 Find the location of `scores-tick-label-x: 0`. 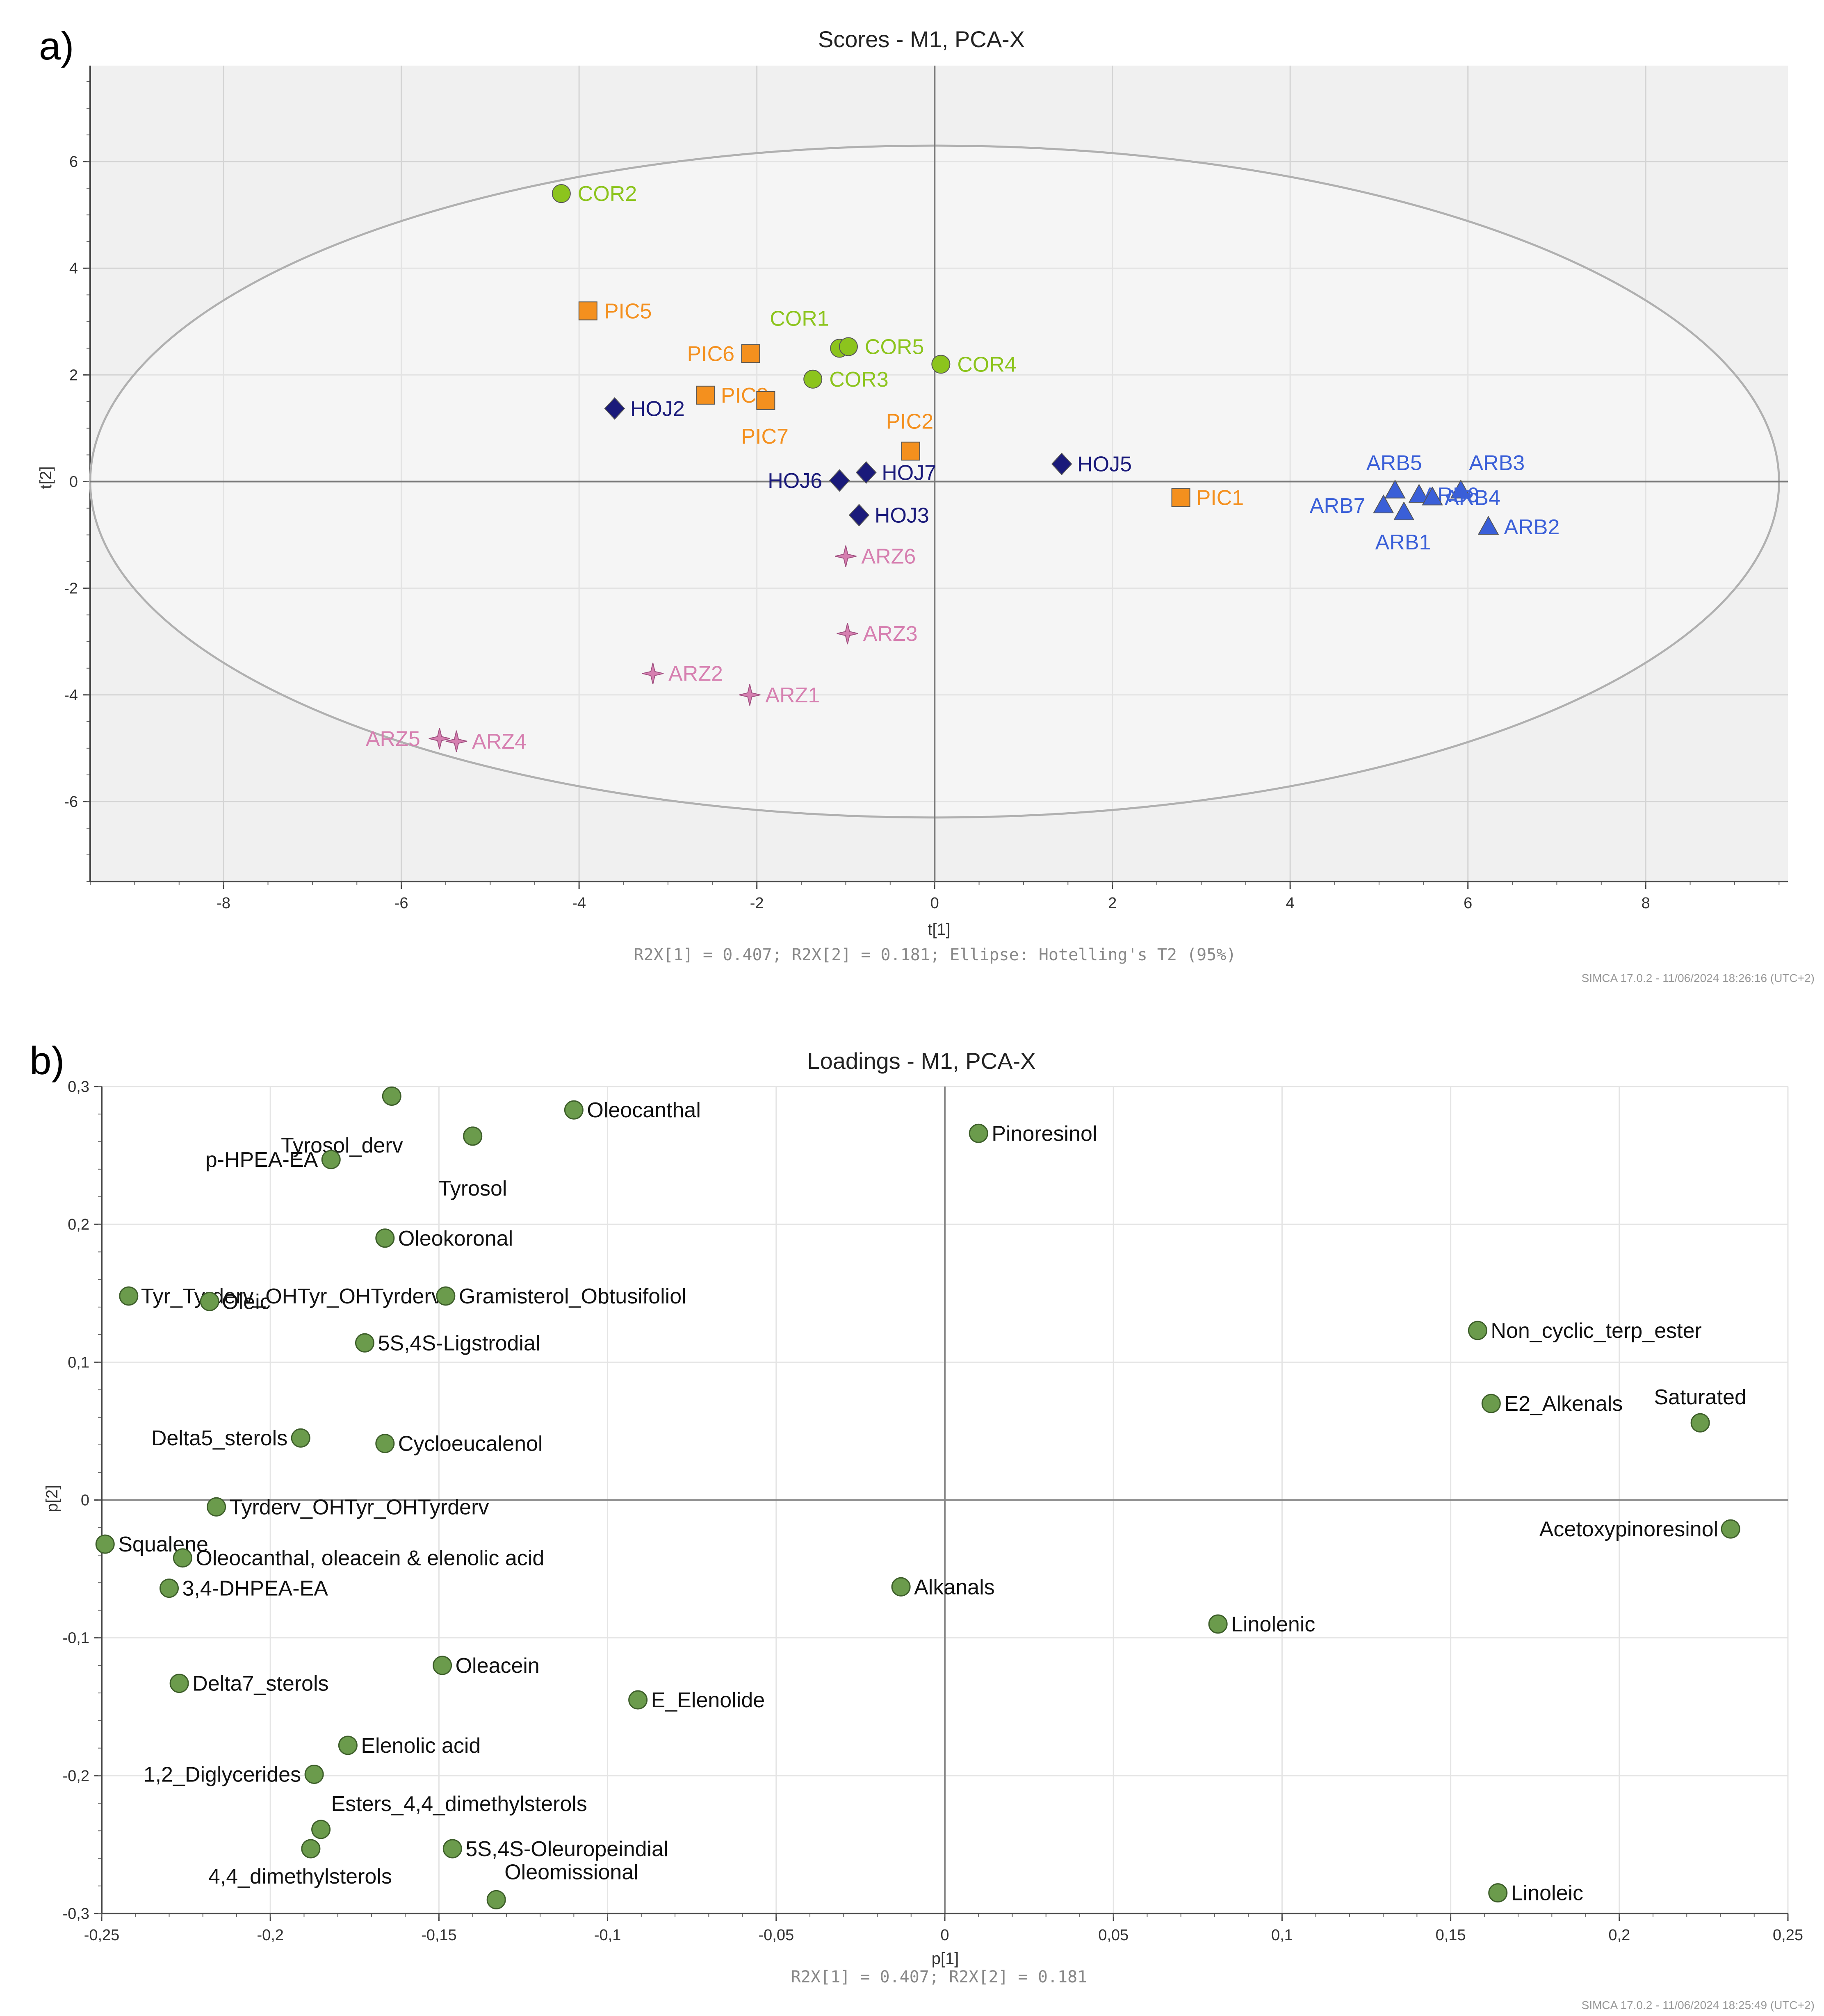

scores-tick-label-x: 0 is located at coordinates (934, 904).